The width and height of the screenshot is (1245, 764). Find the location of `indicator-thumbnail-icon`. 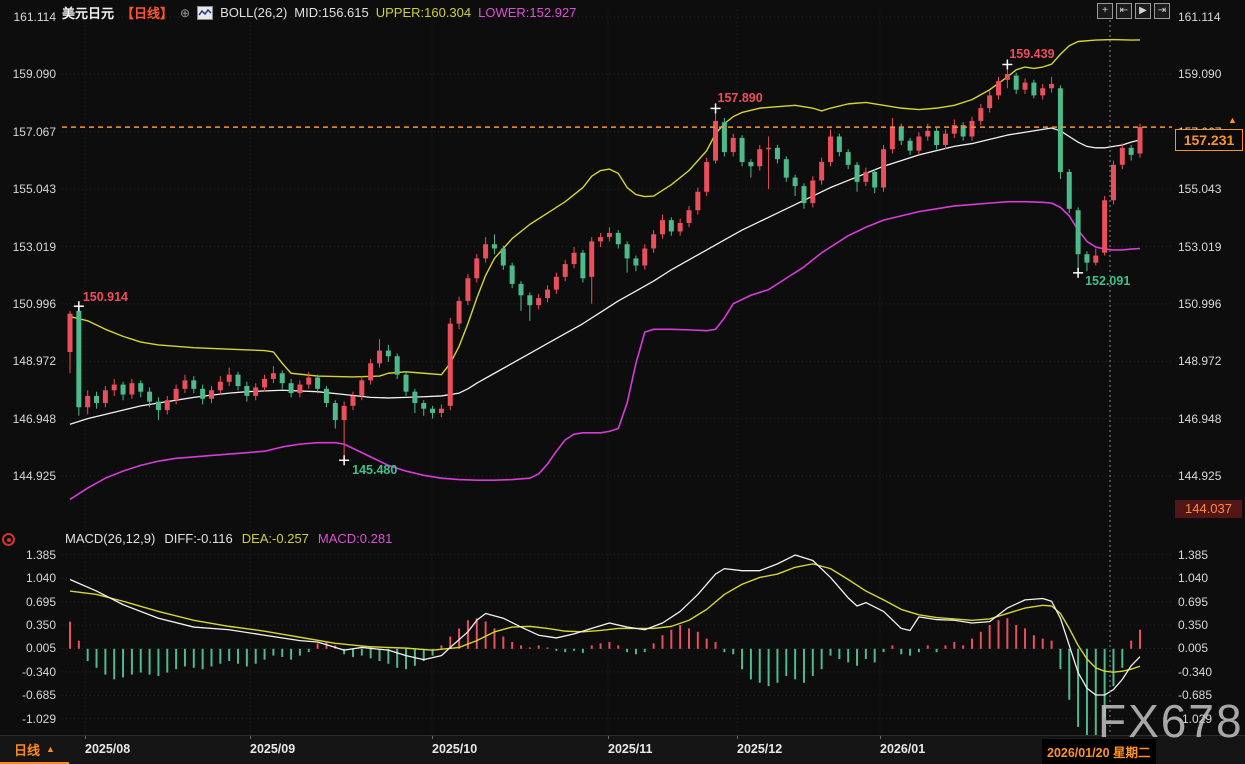

indicator-thumbnail-icon is located at coordinates (205, 12).